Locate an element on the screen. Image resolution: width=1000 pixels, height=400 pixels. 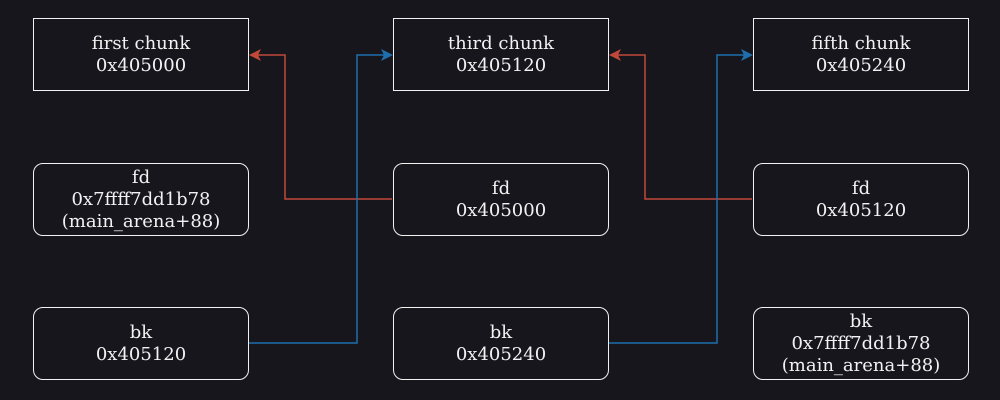
first-chunk-bk-box: bk 0x405120 is located at coordinates (141, 343).